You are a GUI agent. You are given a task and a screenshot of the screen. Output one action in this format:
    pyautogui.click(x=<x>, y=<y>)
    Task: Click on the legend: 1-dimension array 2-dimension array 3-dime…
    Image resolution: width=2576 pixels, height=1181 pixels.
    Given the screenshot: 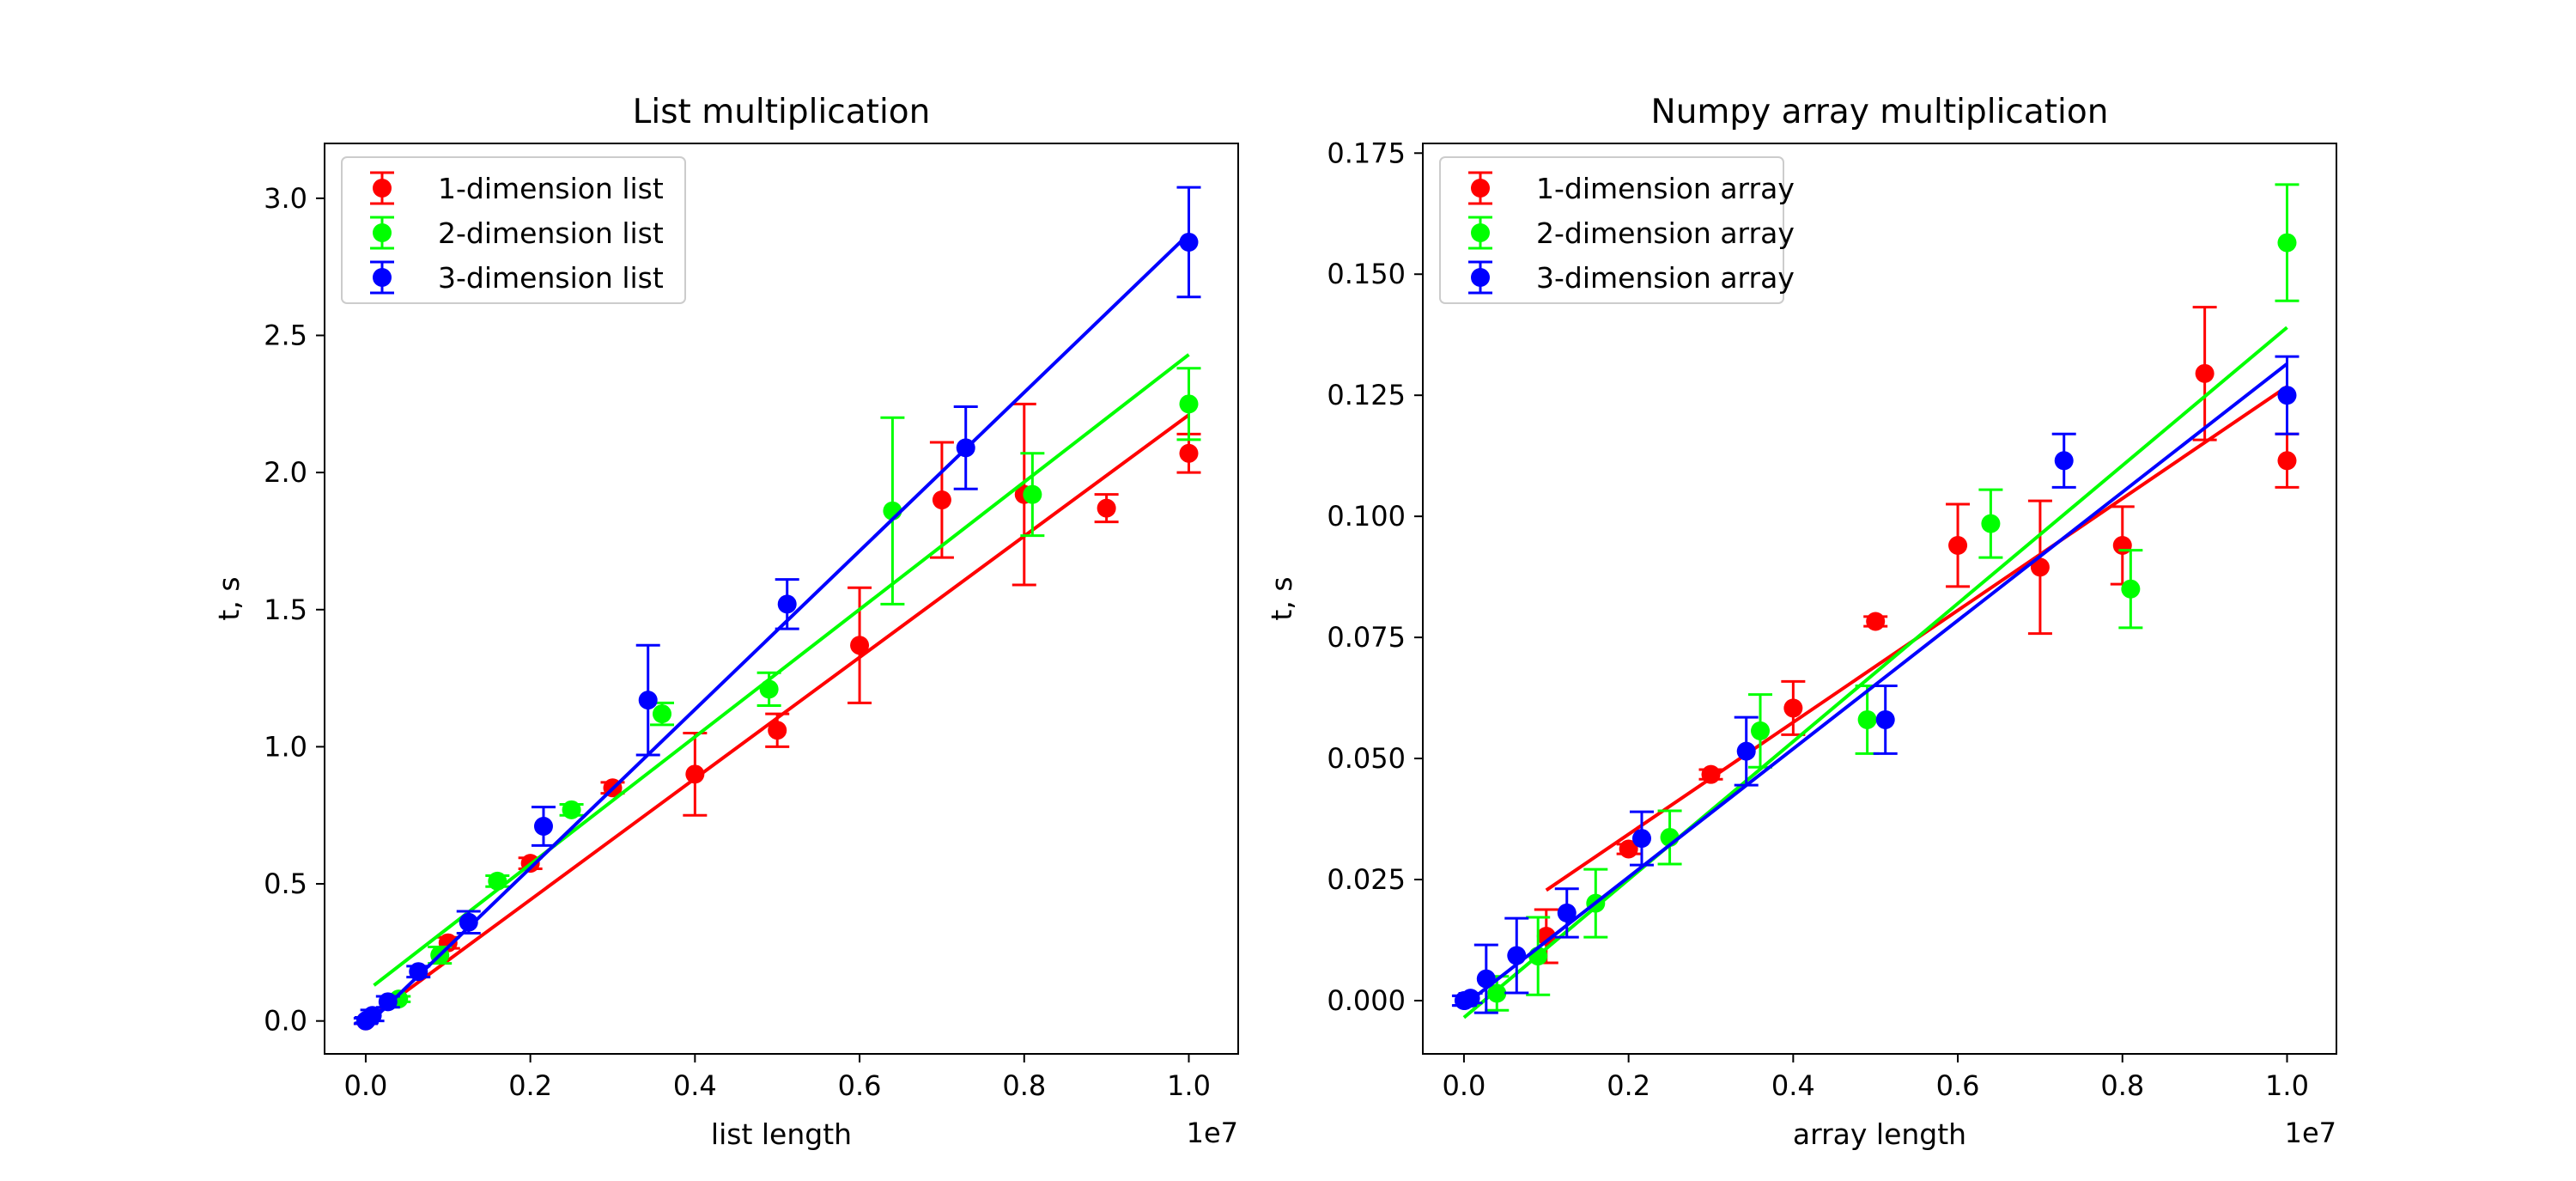 What is the action you would take?
    pyautogui.click(x=1617, y=230)
    